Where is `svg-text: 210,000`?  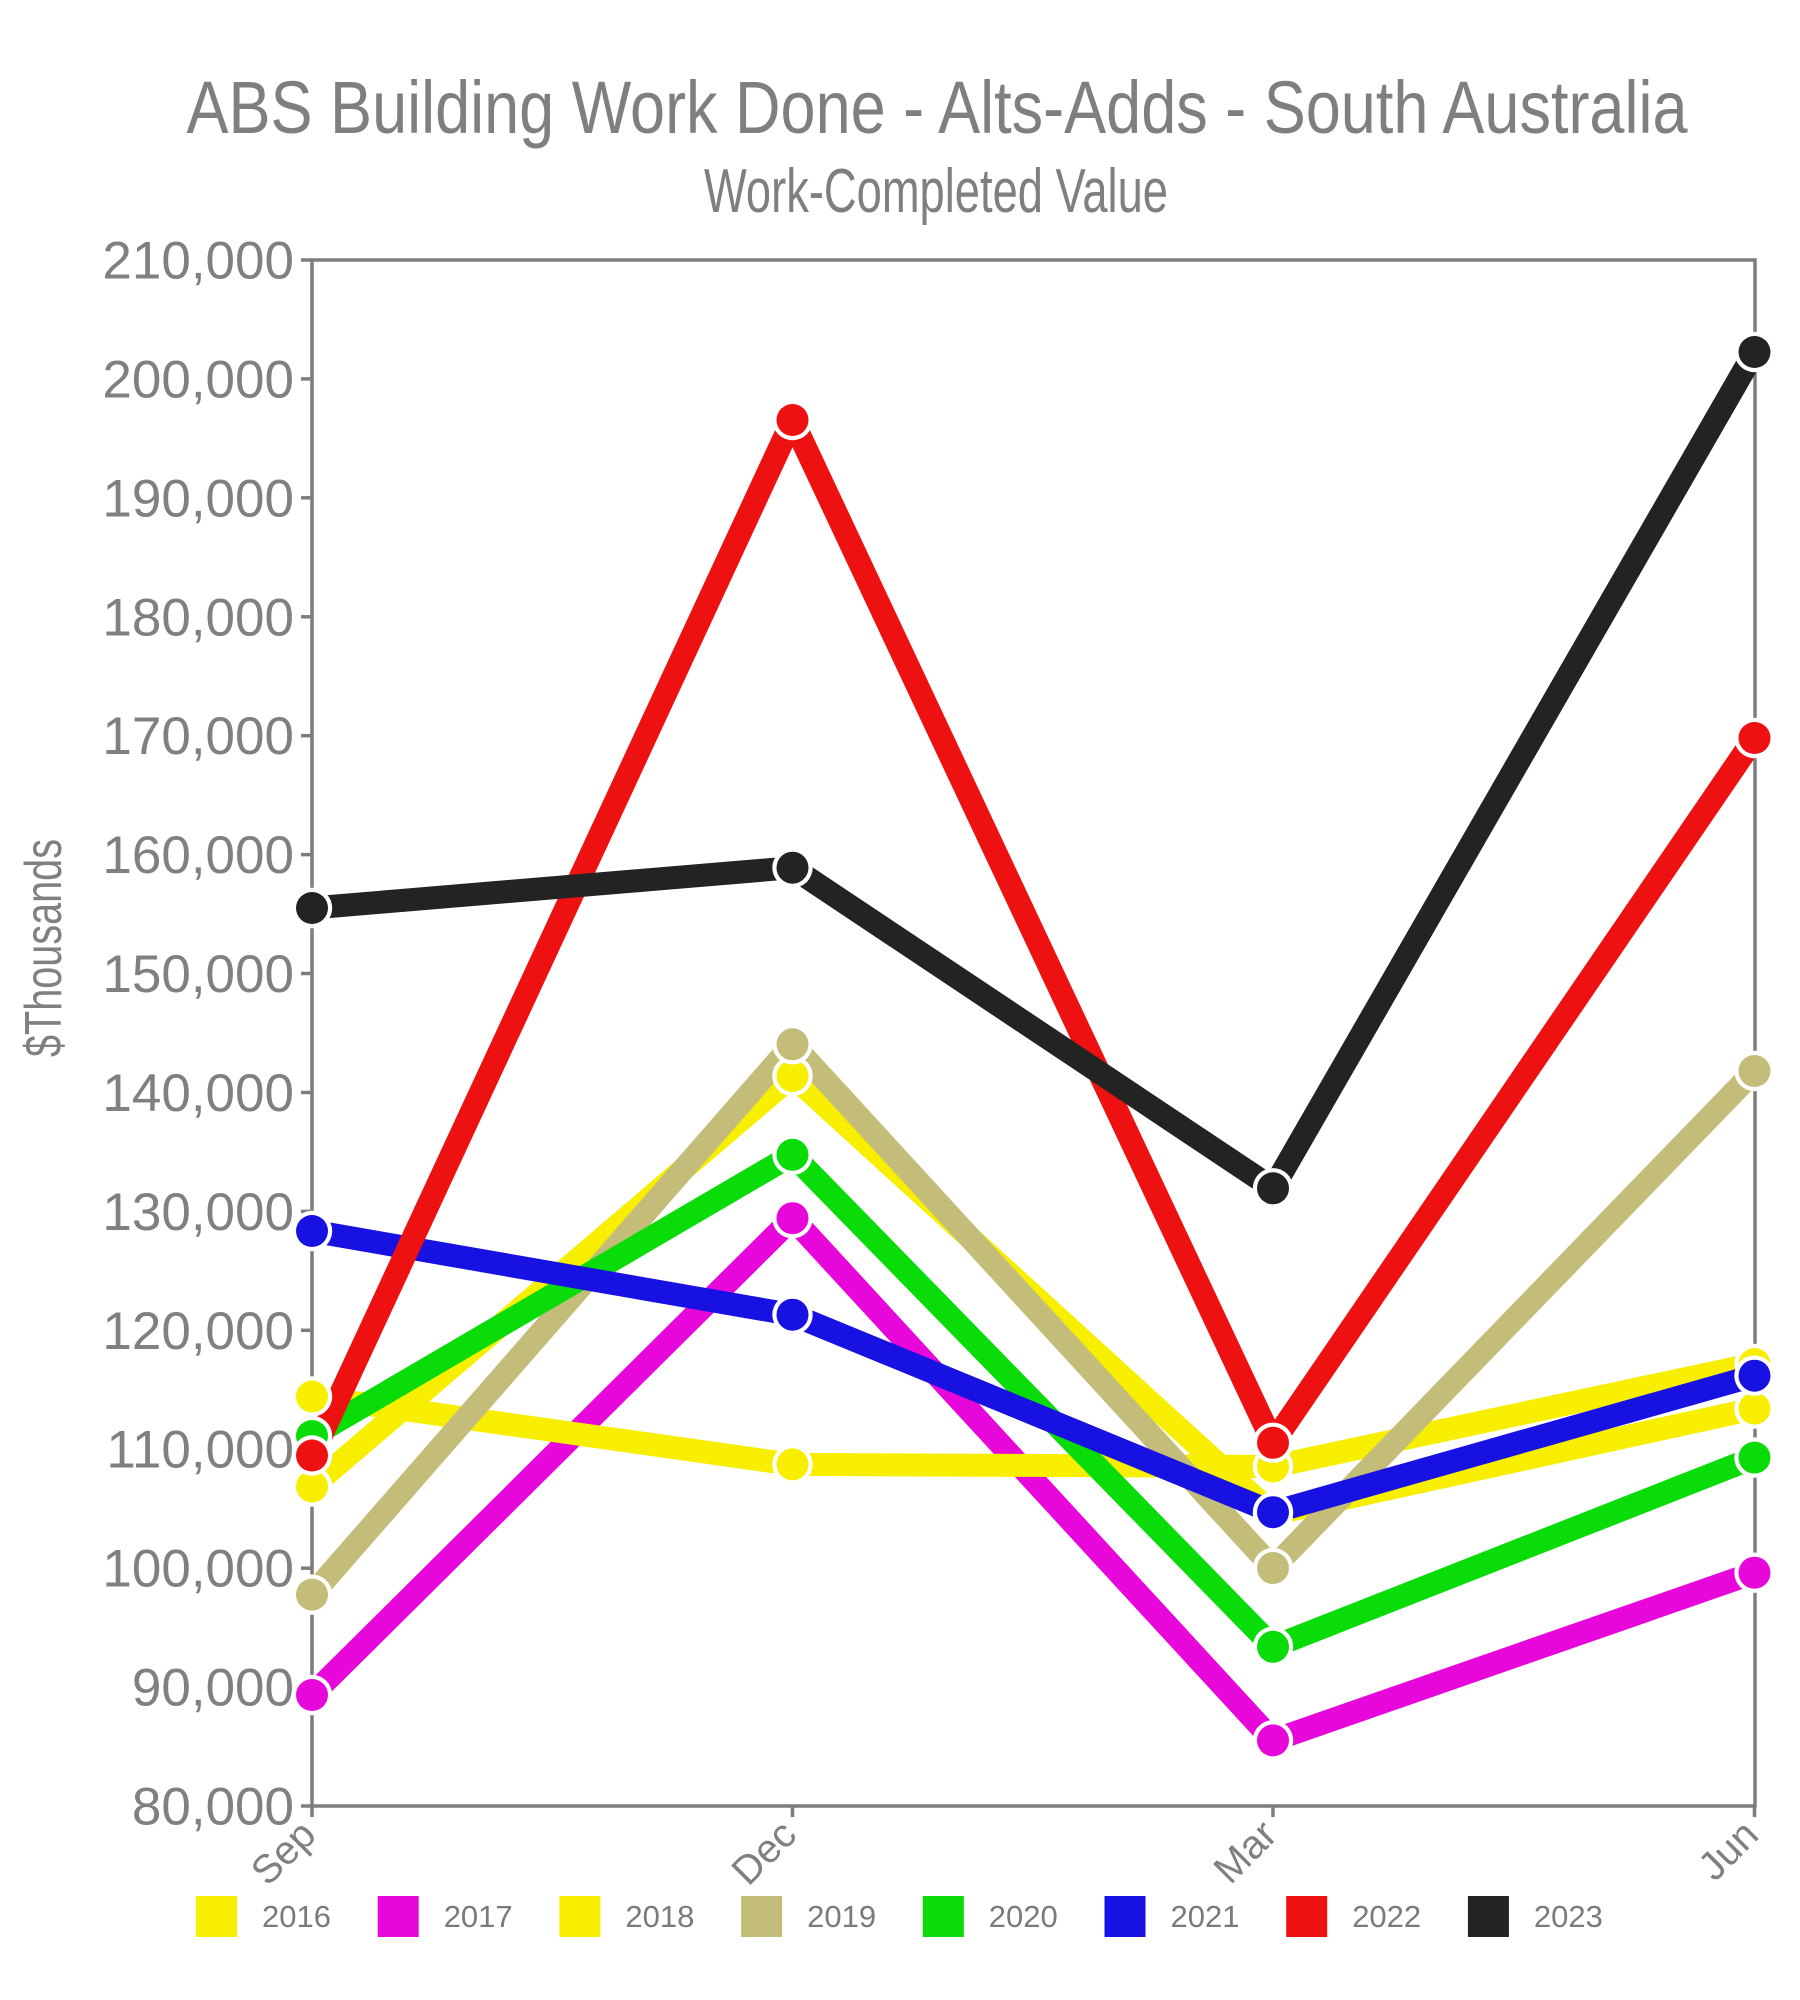 svg-text: 210,000 is located at coordinates (198, 261).